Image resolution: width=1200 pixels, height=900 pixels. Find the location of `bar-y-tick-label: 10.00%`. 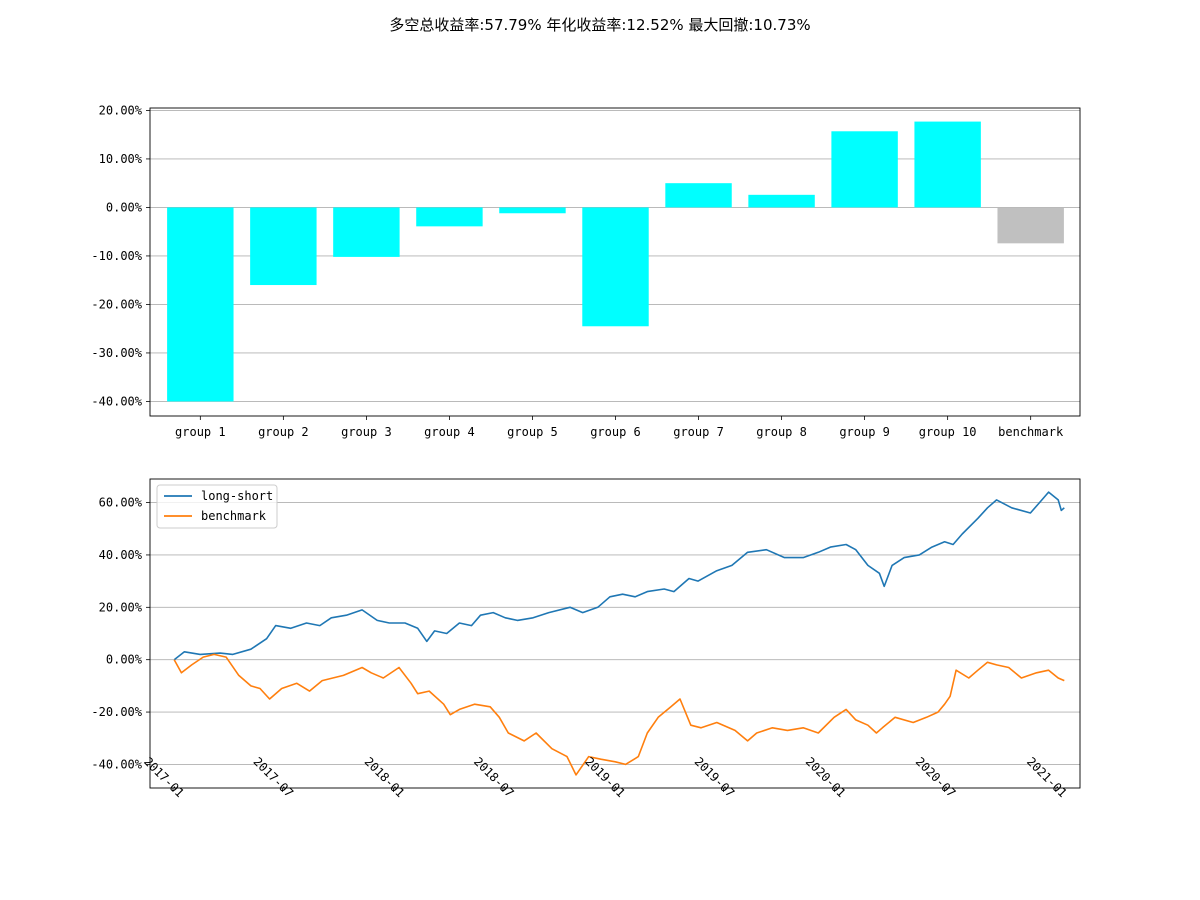

bar-y-tick-label: 10.00% is located at coordinates (121, 159).